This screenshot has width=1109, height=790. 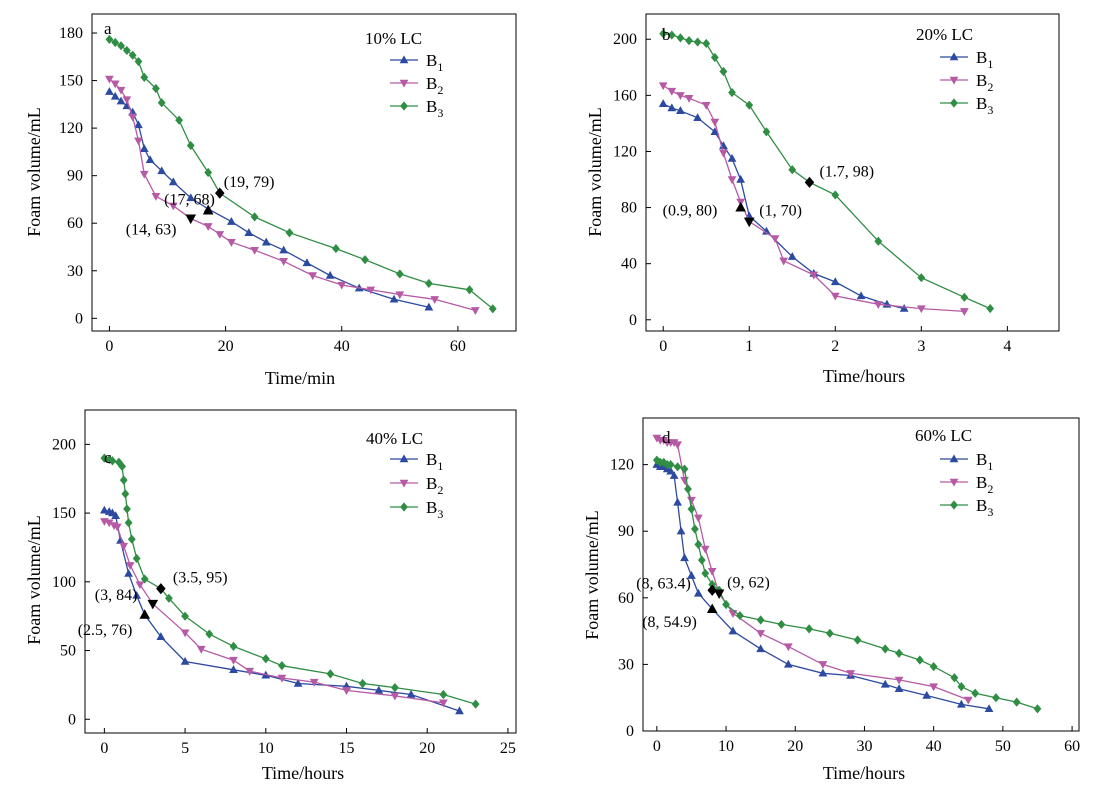 What do you see at coordinates (943, 435) in the screenshot?
I see `chart-title: 60% LC` at bounding box center [943, 435].